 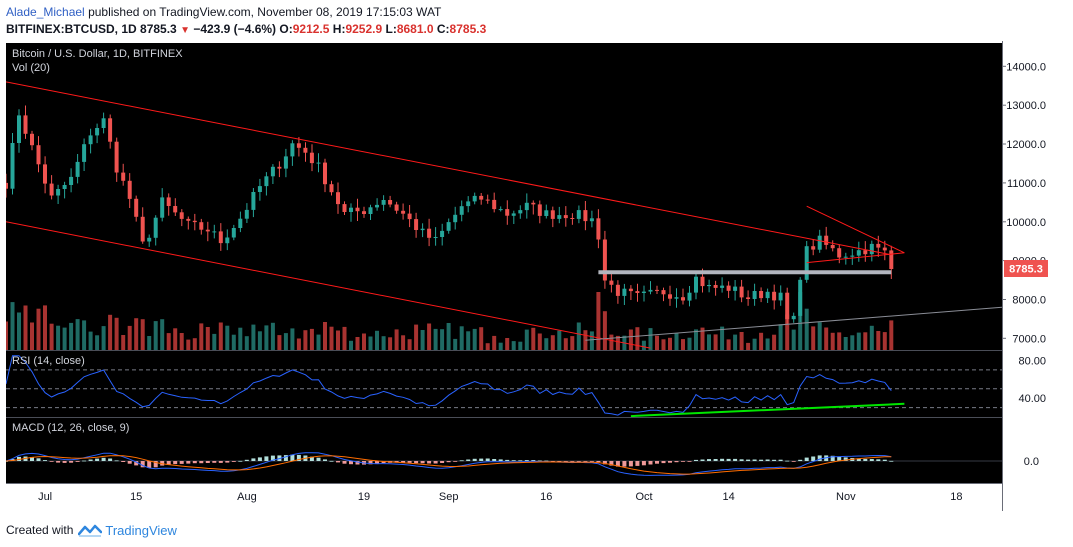 I want to click on rsi-tick-label: 80.00, so click(x=1032, y=361).